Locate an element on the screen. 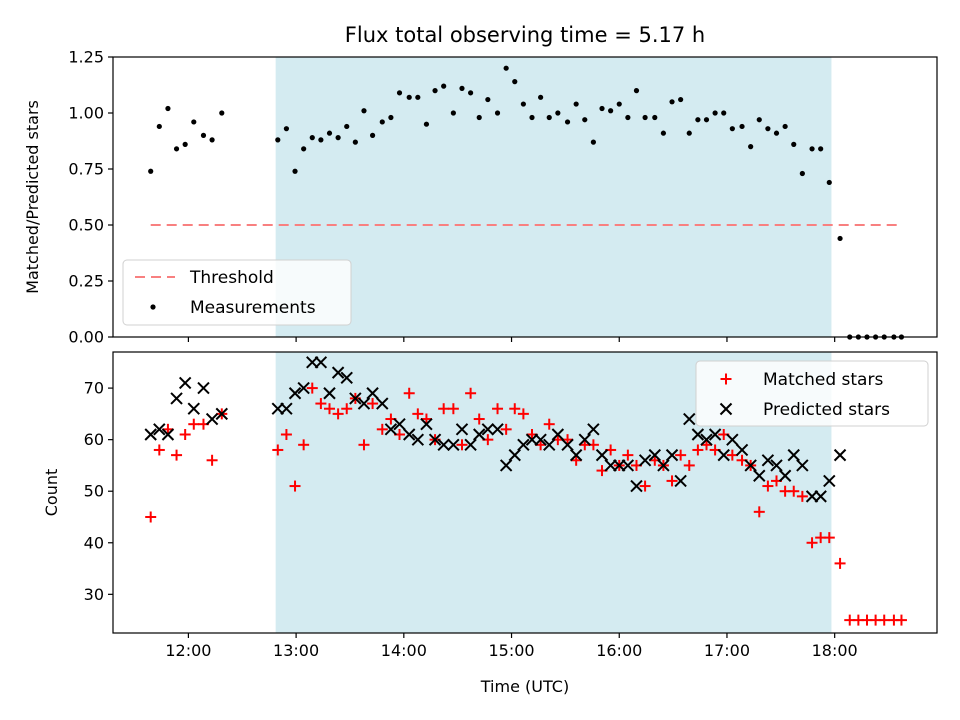  legend-measurements-swatch is located at coordinates (153, 307).